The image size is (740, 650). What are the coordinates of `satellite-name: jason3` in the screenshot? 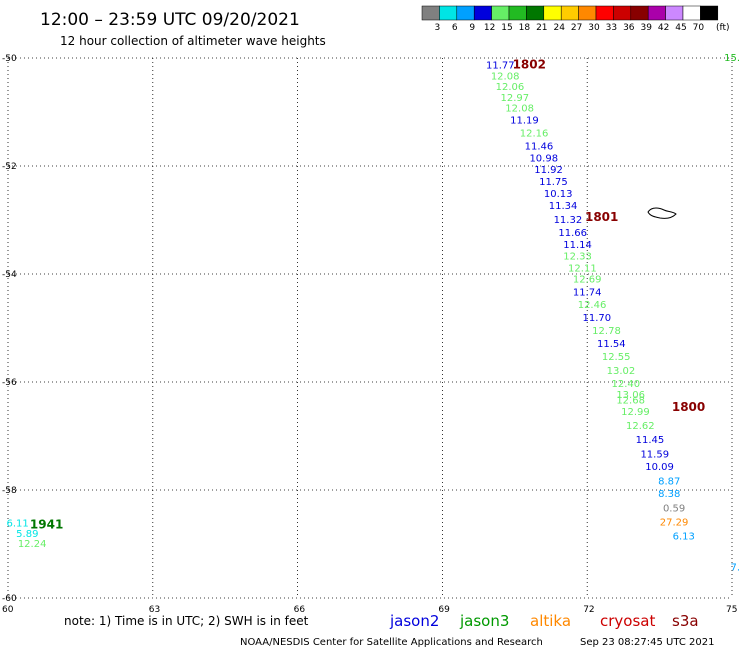 It's located at (484, 621).